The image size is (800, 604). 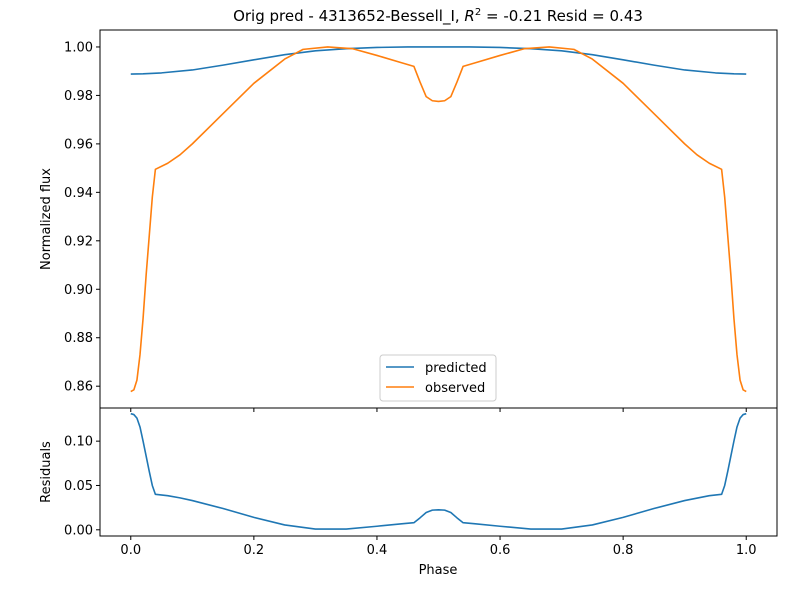 I want to click on residuals-y-tick-label: 0.05, so click(x=78, y=486).